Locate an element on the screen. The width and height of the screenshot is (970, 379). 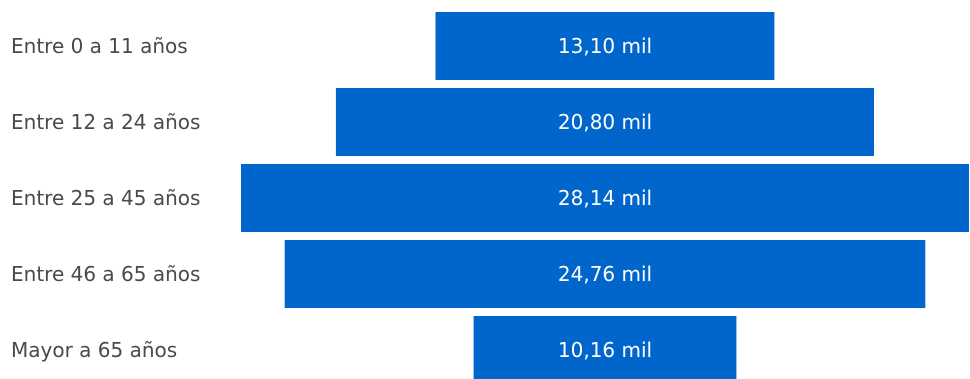
bar-value-label: 10,16 mil is located at coordinates (605, 350).